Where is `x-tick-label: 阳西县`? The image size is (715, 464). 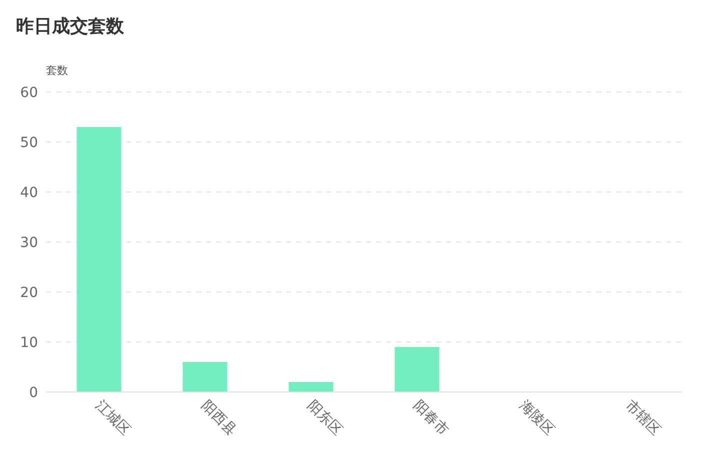 x-tick-label: 阳西县 is located at coordinates (219, 418).